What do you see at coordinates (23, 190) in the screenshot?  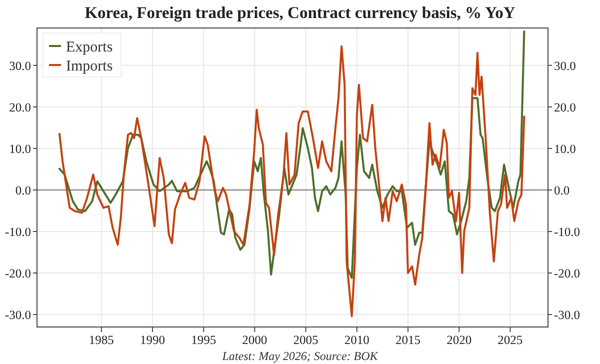 I see `y-tick-label: 0.0` at bounding box center [23, 190].